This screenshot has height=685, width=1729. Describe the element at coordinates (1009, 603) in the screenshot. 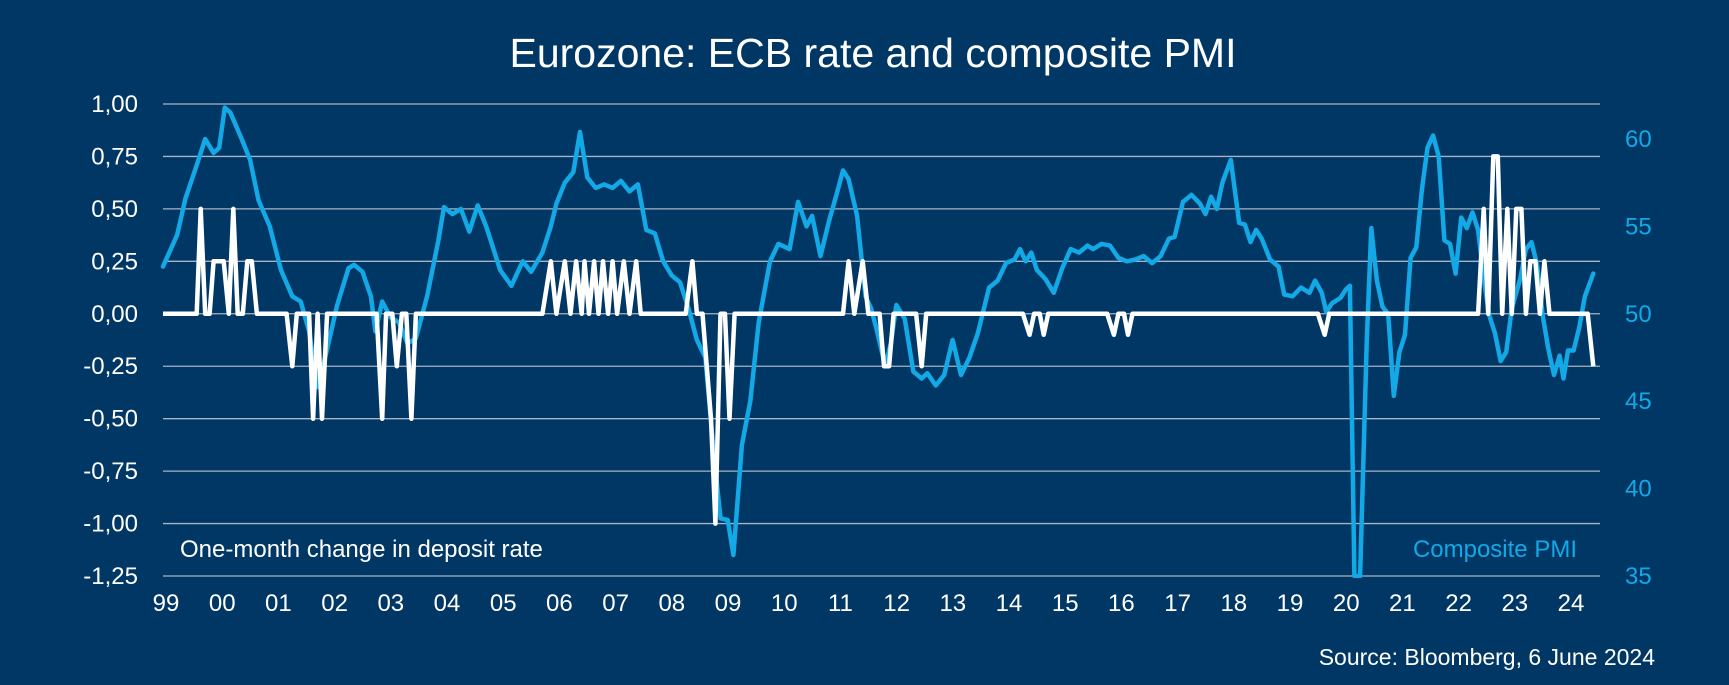

I see `x-axis-tick-label: 14` at that location.